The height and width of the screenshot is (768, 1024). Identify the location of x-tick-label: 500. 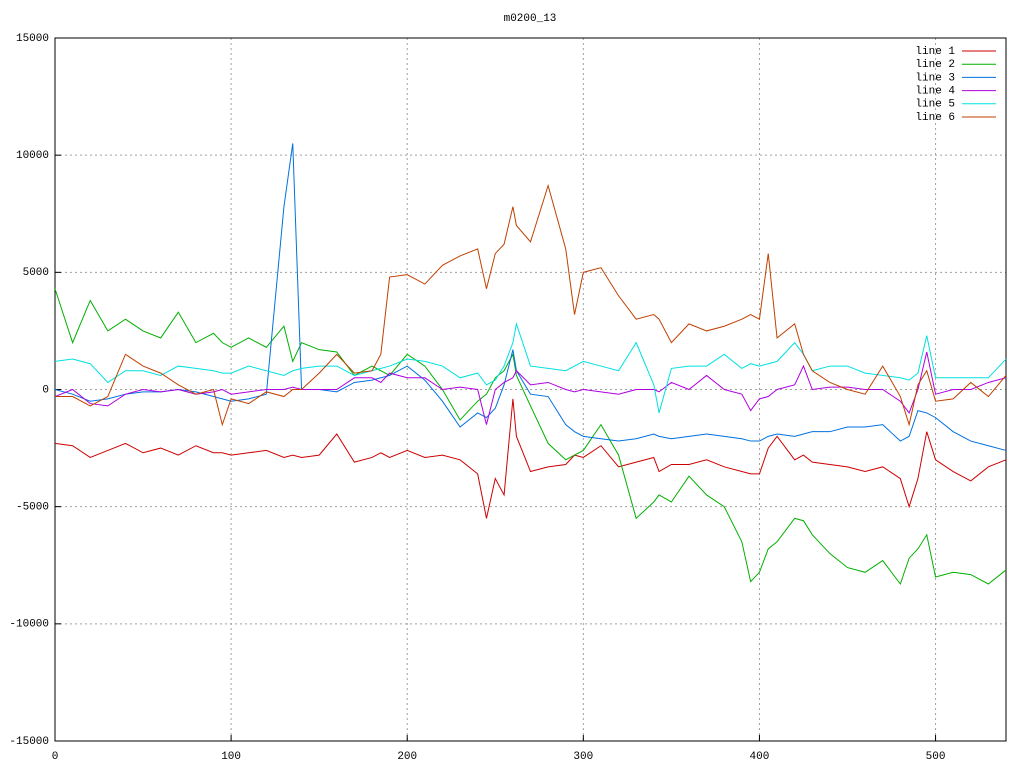
(936, 757).